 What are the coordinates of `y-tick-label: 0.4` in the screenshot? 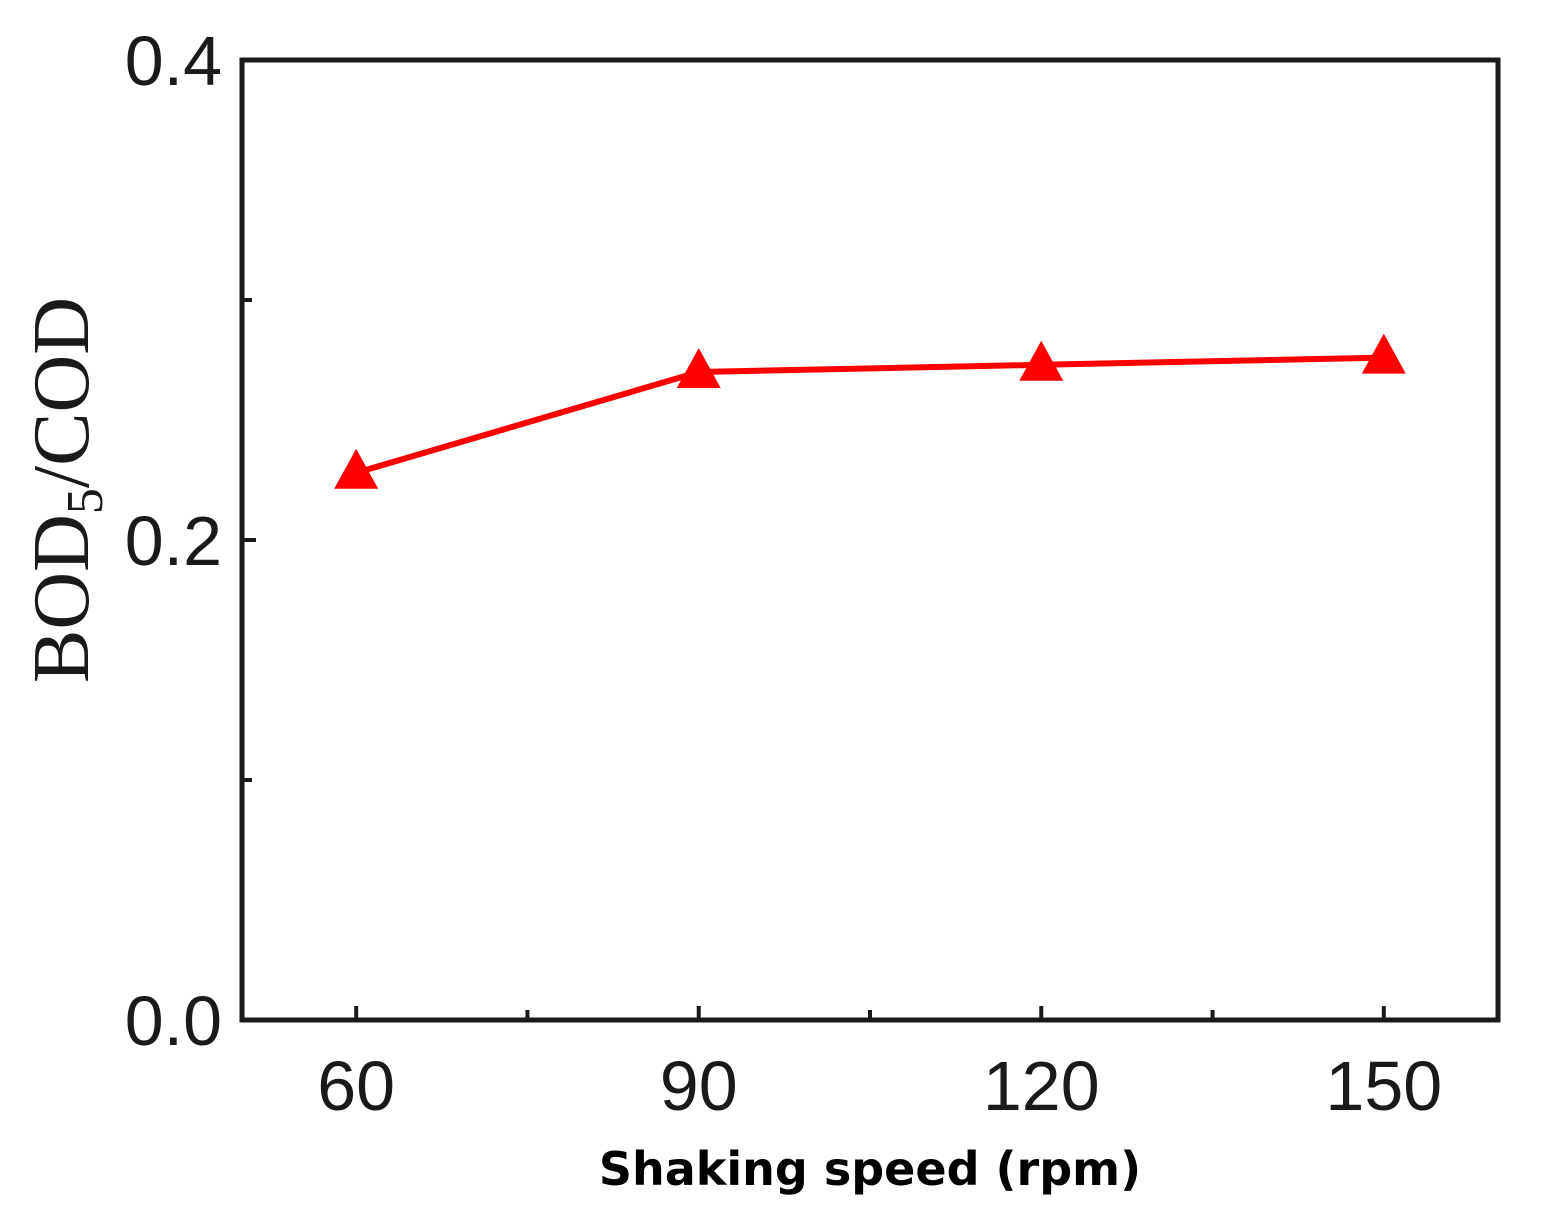 It's located at (173, 61).